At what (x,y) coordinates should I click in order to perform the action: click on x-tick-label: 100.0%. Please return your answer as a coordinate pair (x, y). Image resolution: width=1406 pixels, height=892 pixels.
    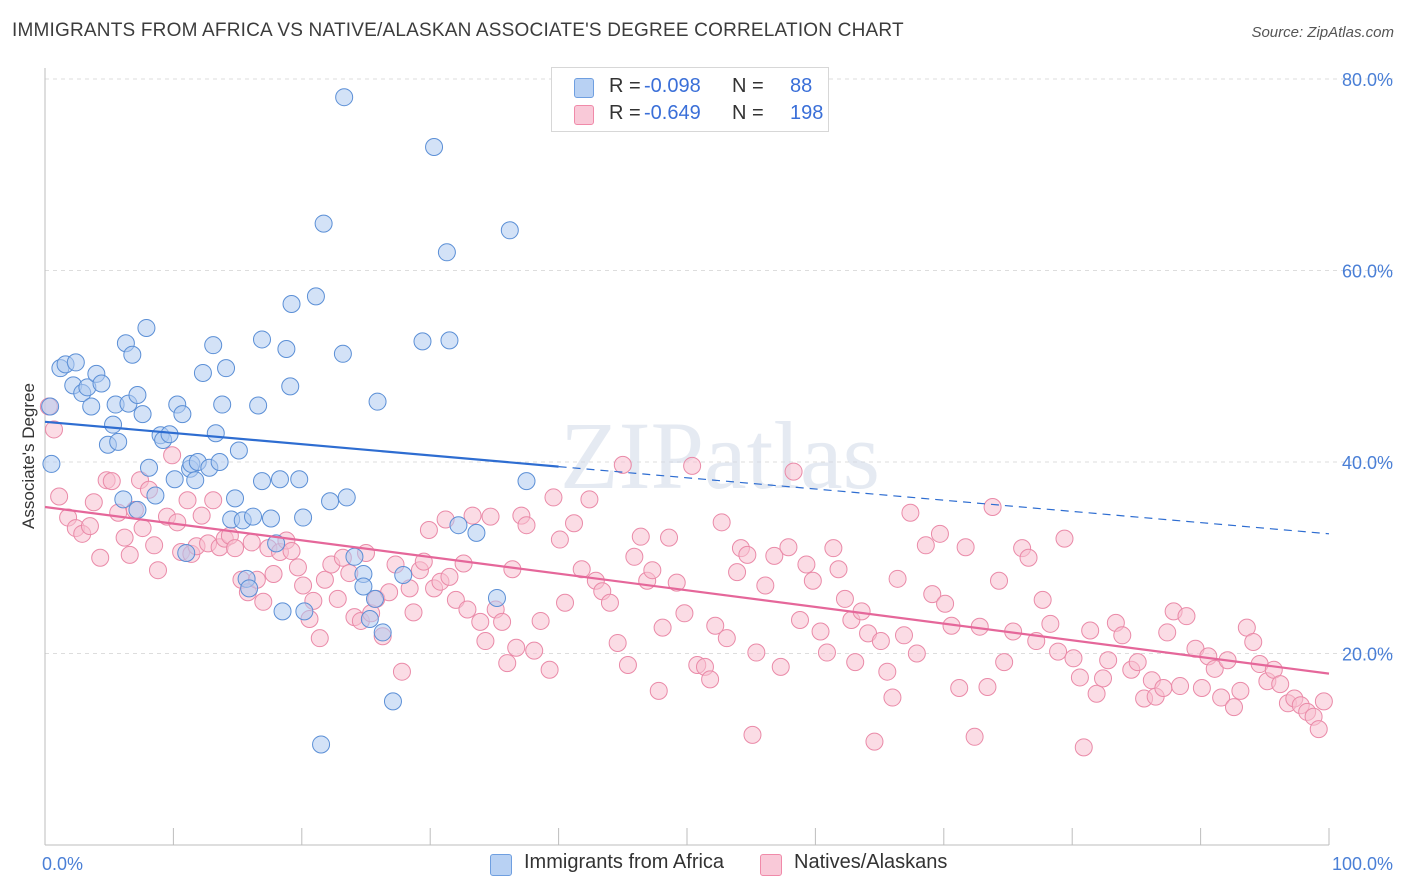
    Looking at the image, I should click on (1362, 864).